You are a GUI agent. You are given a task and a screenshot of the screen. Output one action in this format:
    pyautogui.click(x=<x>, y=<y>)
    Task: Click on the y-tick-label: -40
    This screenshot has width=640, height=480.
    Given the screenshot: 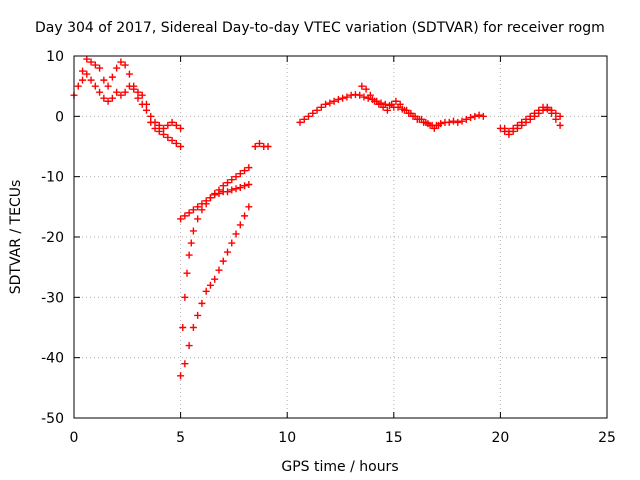 What is the action you would take?
    pyautogui.click(x=52, y=359)
    